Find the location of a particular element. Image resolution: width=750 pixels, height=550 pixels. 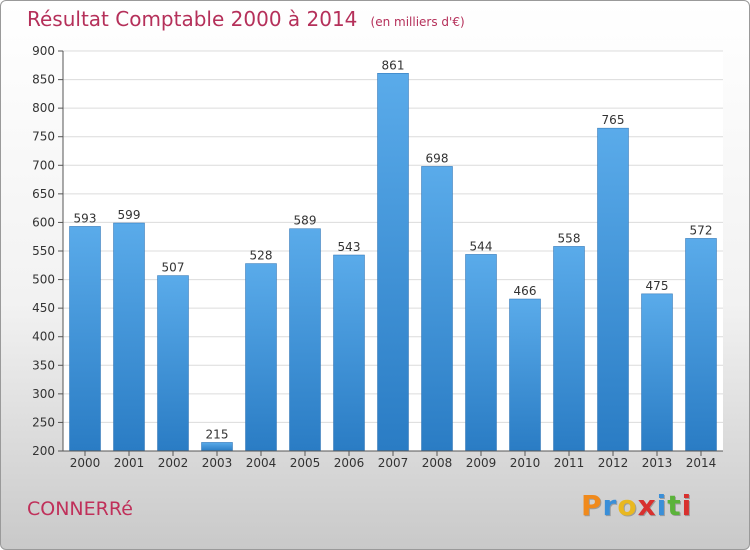

proxiti-logo: Proxiti is located at coordinates (636, 505).